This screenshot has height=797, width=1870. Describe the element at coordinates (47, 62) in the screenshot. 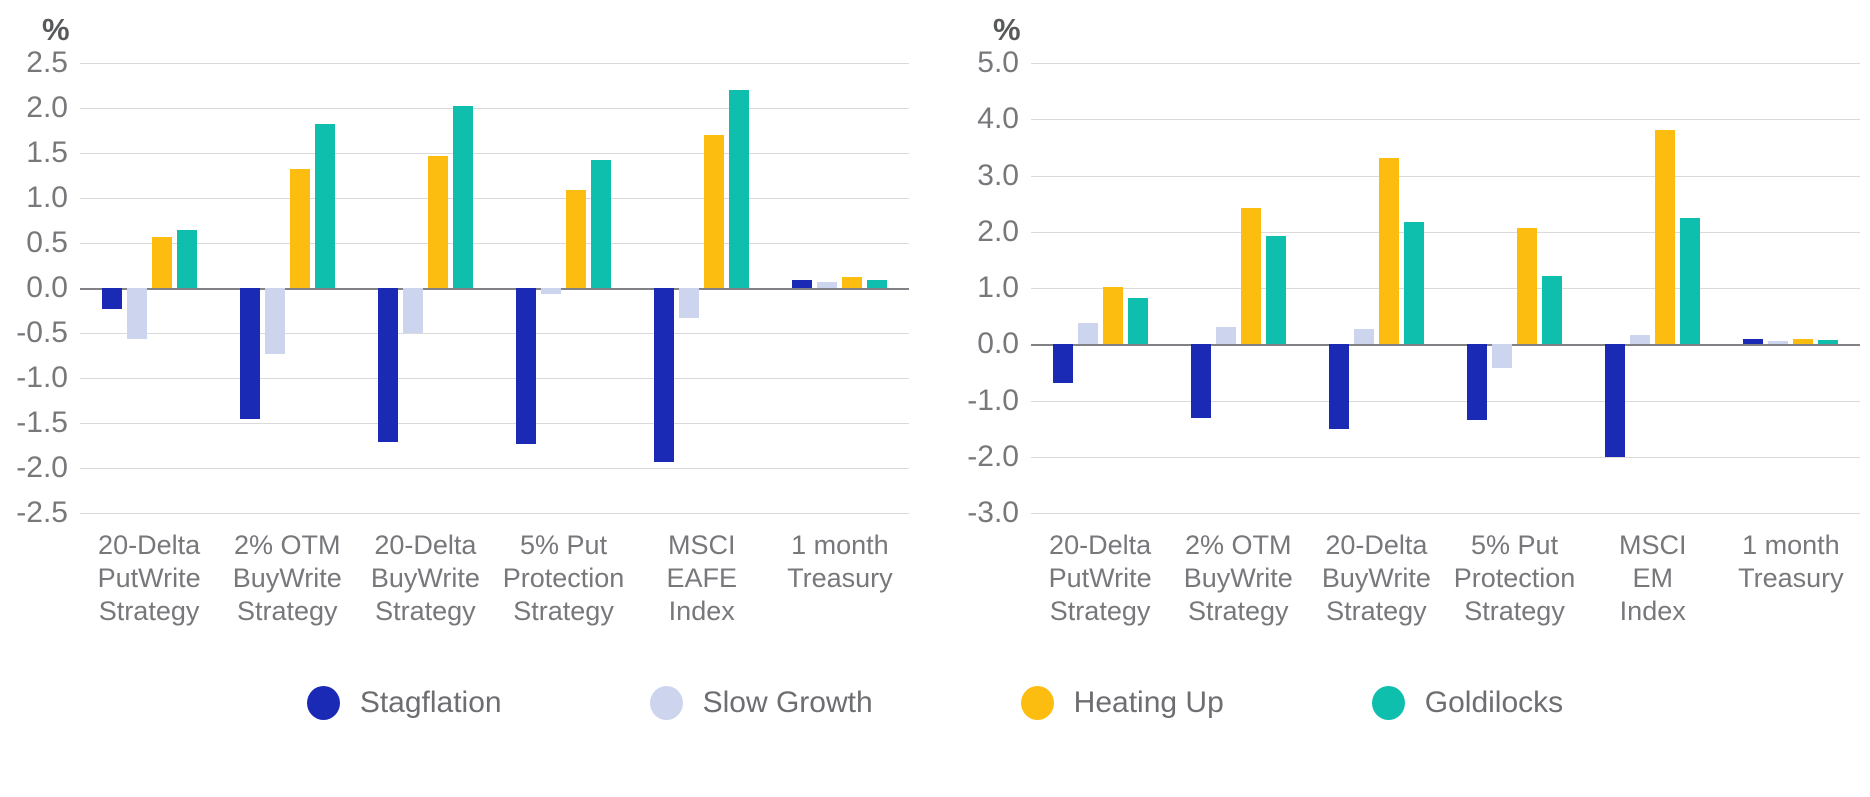

I see `y-tick-label: 2.5` at that location.